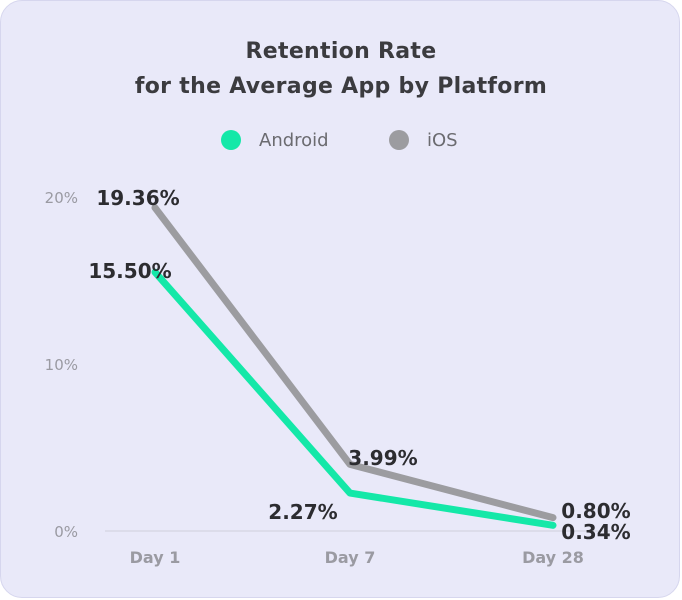  I want to click on legend-item-ios: iOS, so click(423, 140).